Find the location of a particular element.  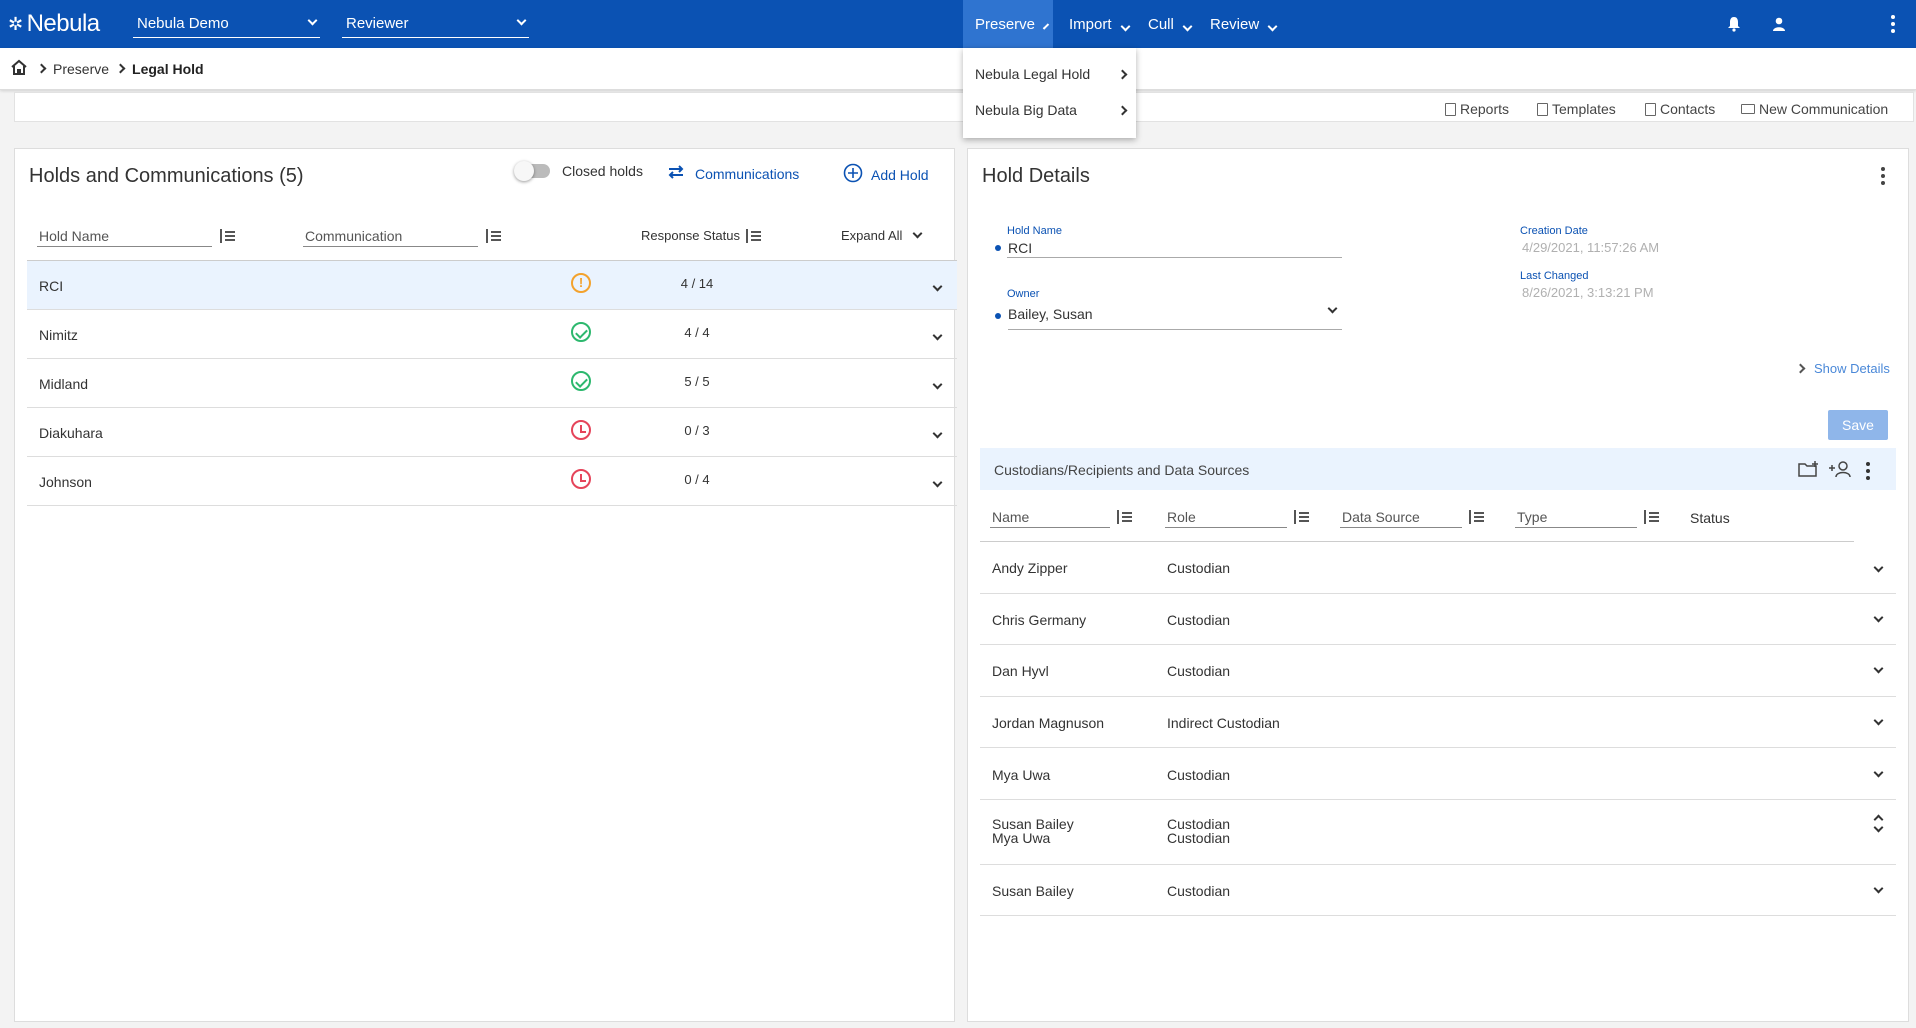

workspace-select: Nebula Demo is located at coordinates (226, 25).